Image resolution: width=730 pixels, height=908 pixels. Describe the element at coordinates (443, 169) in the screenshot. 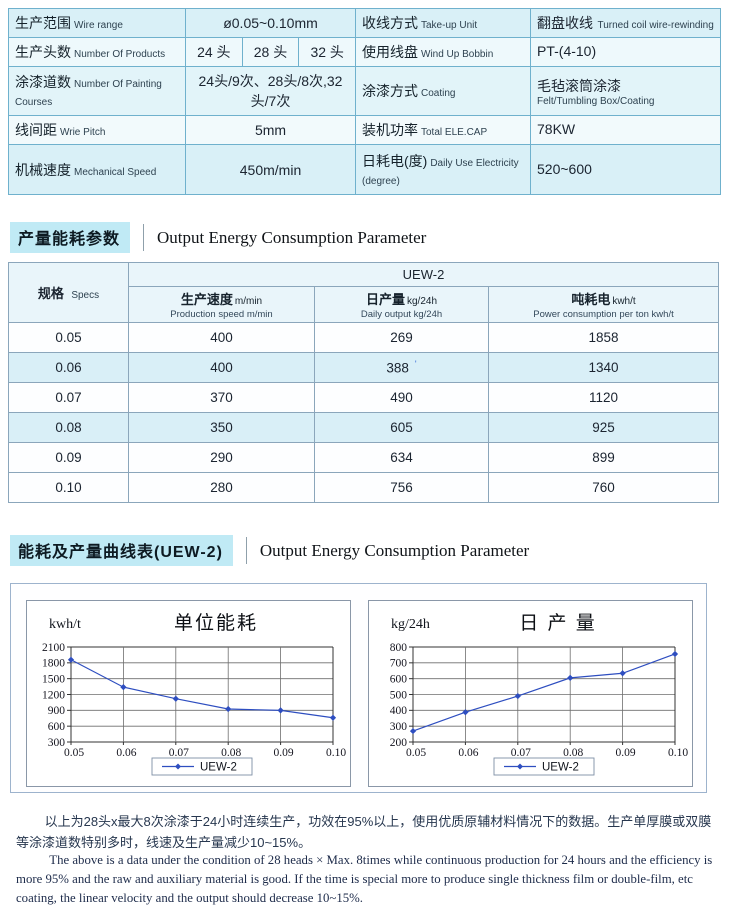

I see `spec-label2-cell: 日耗电(度) Daily Use Electricity (degree)` at that location.